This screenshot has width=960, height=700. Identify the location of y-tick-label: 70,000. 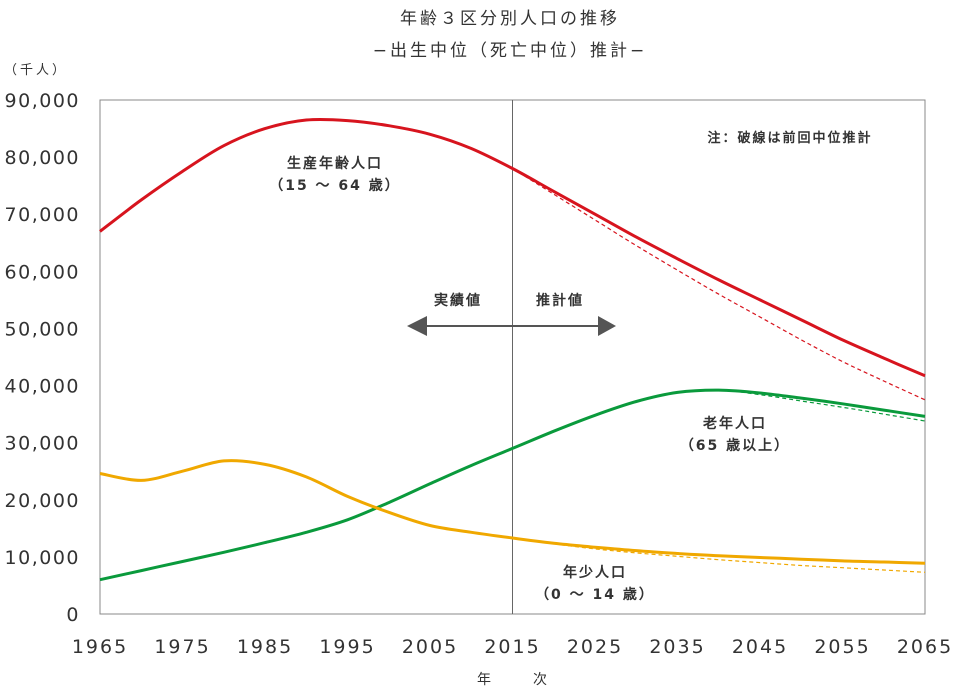
(42, 215).